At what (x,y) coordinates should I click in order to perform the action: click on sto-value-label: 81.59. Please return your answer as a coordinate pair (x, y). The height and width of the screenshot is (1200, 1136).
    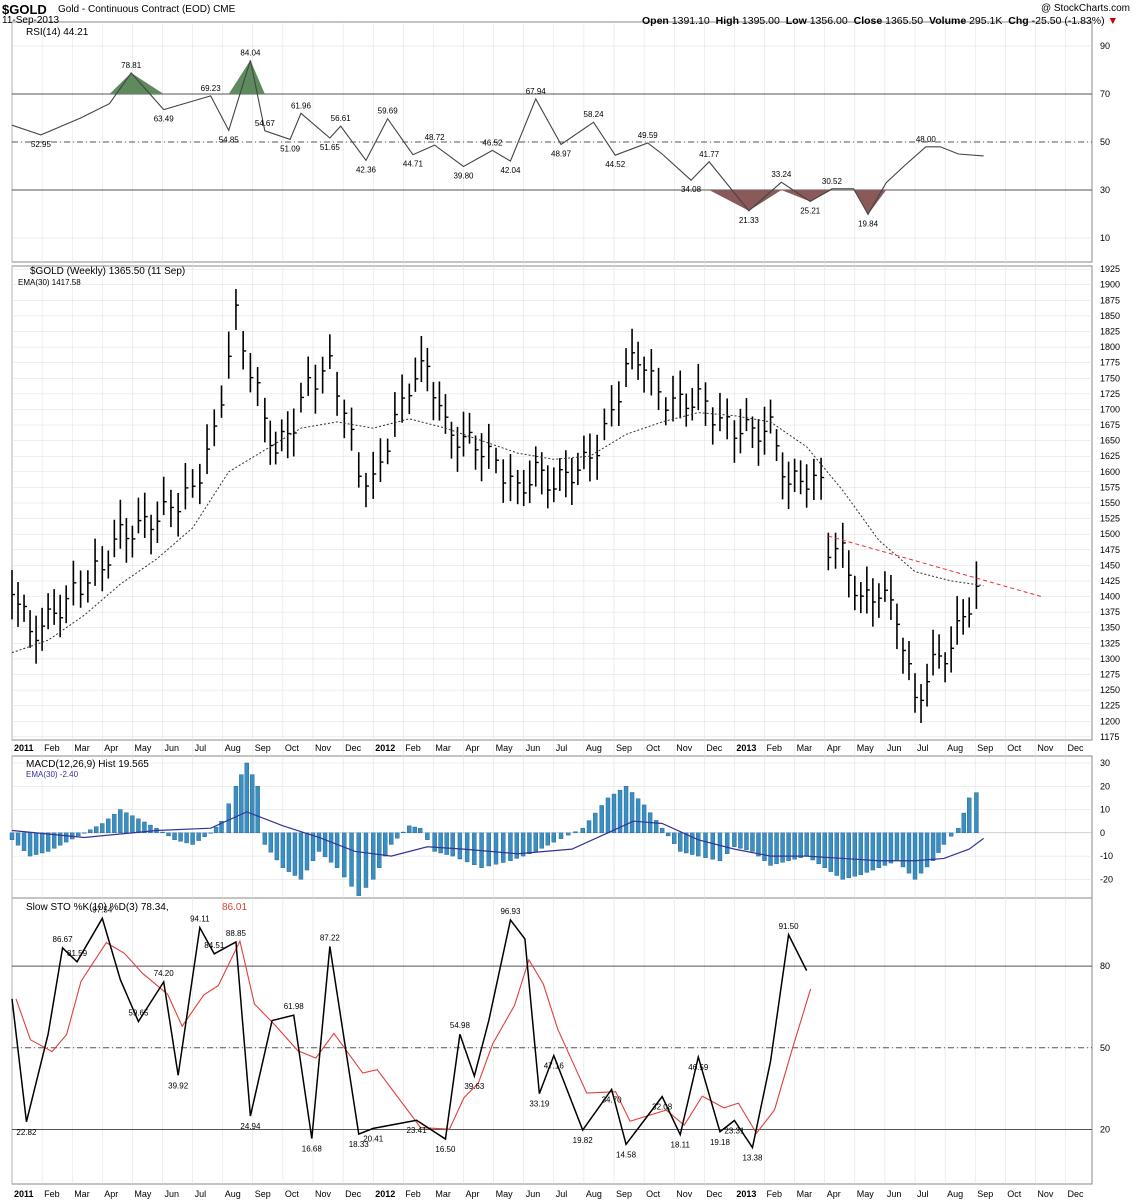
    Looking at the image, I should click on (77, 953).